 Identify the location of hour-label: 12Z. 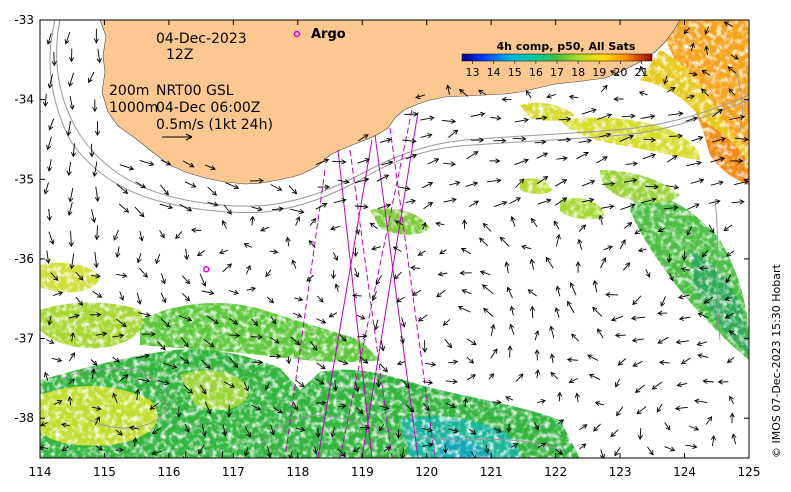
(179, 55).